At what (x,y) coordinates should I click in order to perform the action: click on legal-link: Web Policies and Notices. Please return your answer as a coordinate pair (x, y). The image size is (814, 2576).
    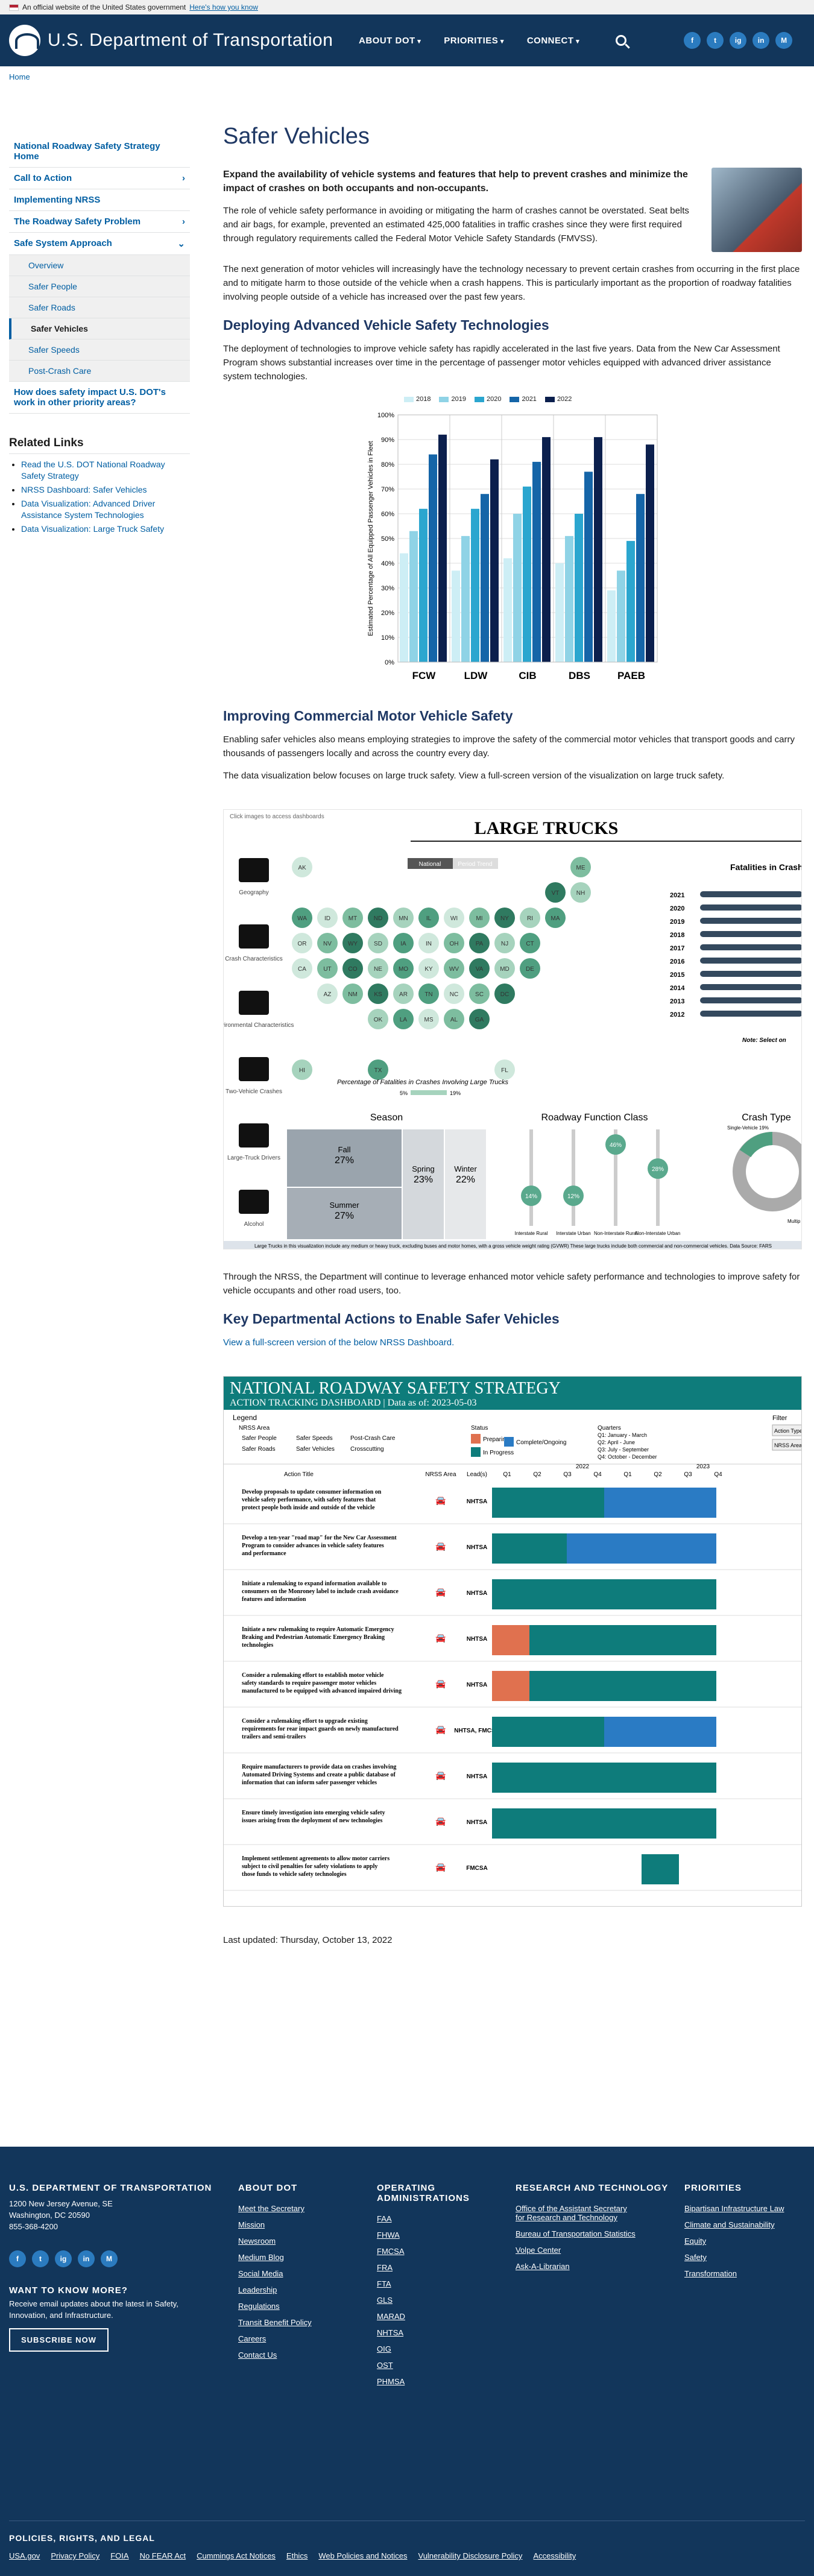
    Looking at the image, I should click on (363, 2555).